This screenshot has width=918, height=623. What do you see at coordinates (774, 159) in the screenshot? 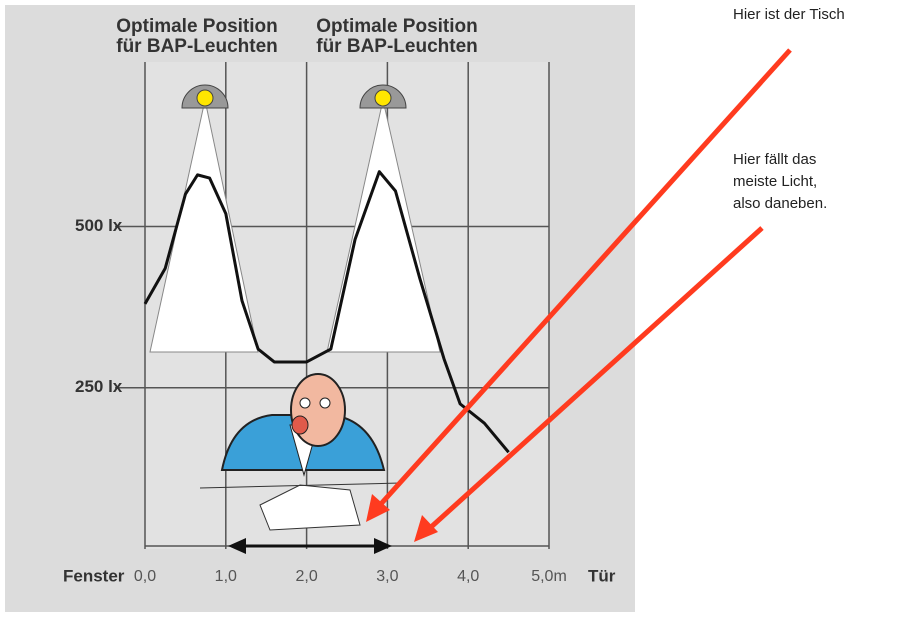
I see `annotation: Hier fällt das` at bounding box center [774, 159].